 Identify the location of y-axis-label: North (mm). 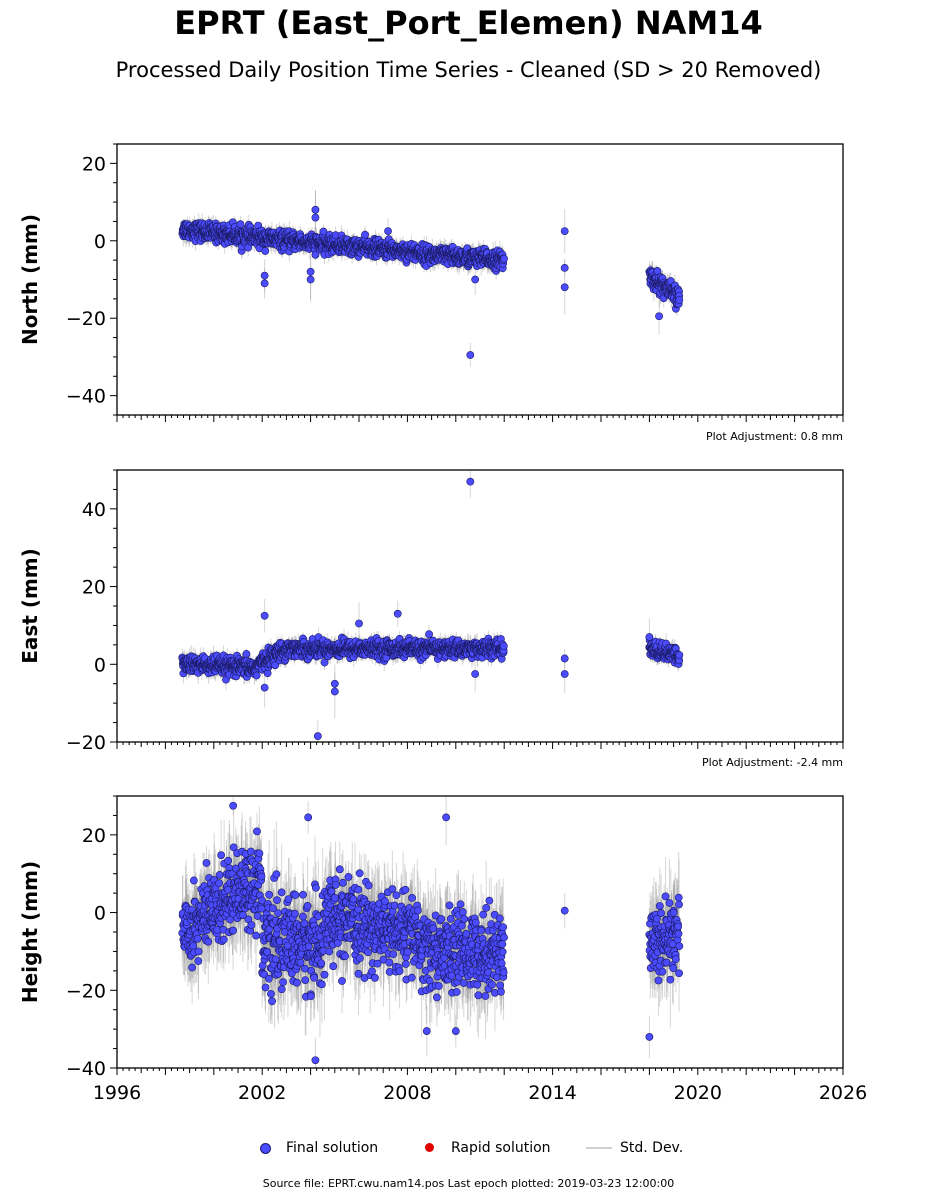
(30, 279).